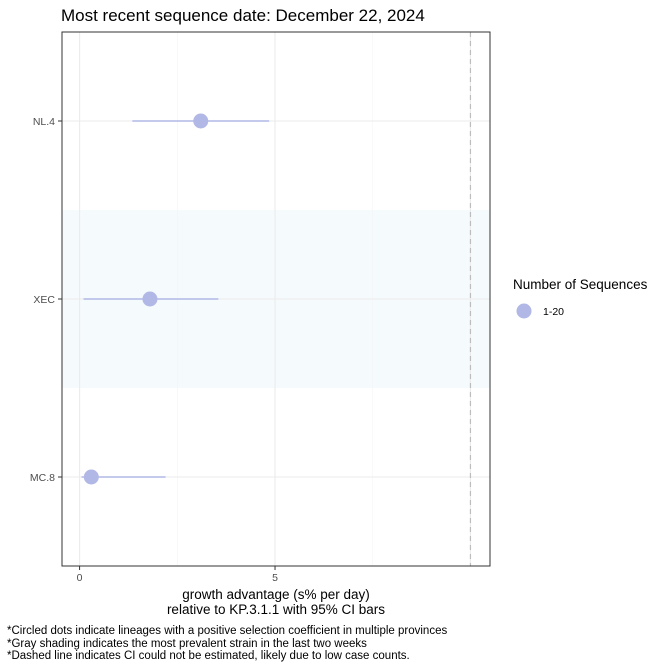 The height and width of the screenshot is (672, 672). What do you see at coordinates (44, 300) in the screenshot?
I see `y-tick-label: XEC` at bounding box center [44, 300].